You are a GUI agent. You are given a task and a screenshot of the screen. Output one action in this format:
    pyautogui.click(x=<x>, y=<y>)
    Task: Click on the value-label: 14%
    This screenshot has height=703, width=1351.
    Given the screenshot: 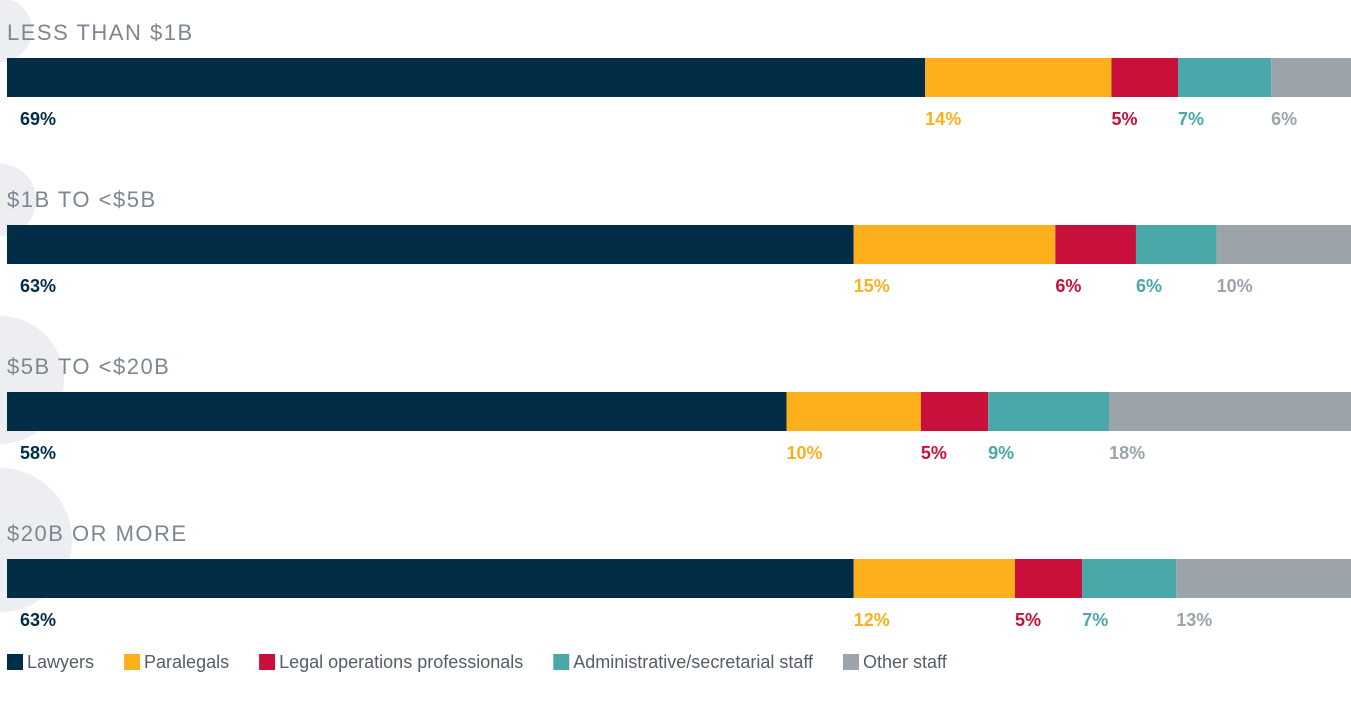 What is the action you would take?
    pyautogui.click(x=943, y=119)
    